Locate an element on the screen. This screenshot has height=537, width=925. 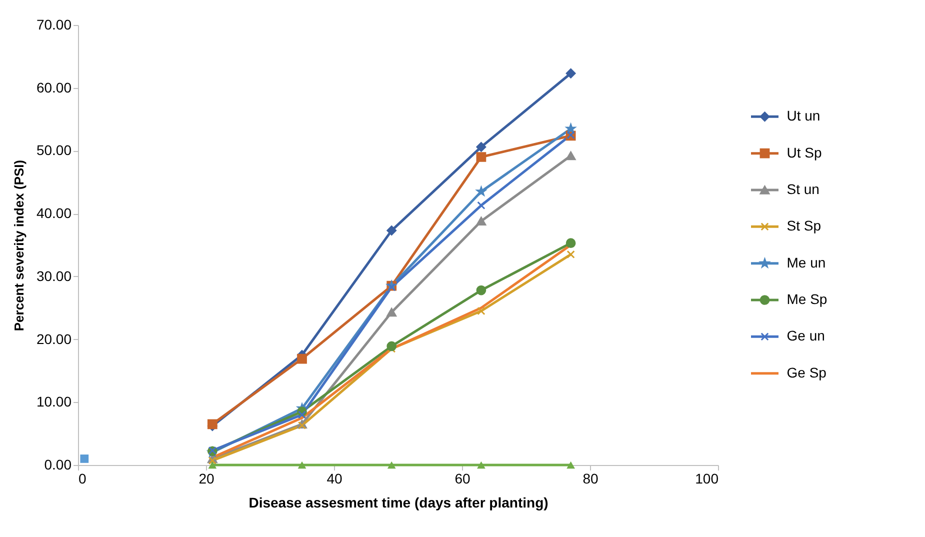
y-tick-label: 70.00 is located at coordinates (54, 24).